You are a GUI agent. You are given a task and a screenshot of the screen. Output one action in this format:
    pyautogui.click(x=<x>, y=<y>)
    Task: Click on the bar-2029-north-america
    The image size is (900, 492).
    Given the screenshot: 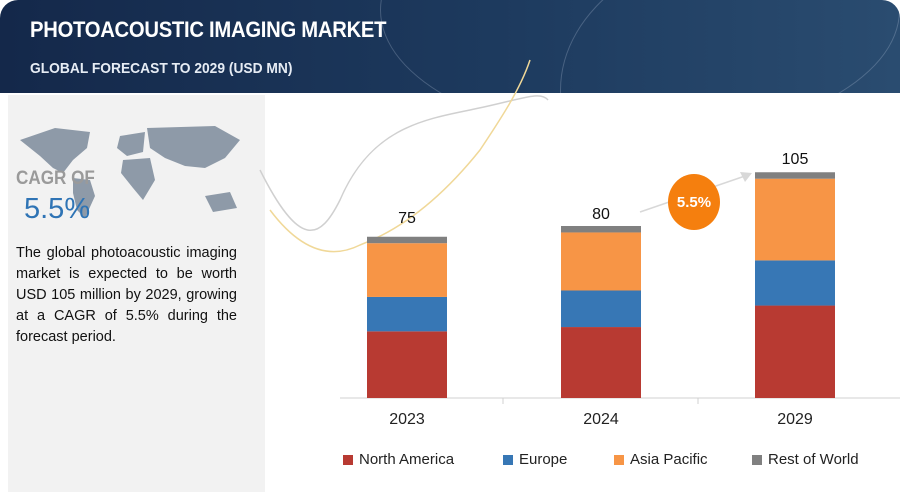 What is the action you would take?
    pyautogui.click(x=795, y=351)
    